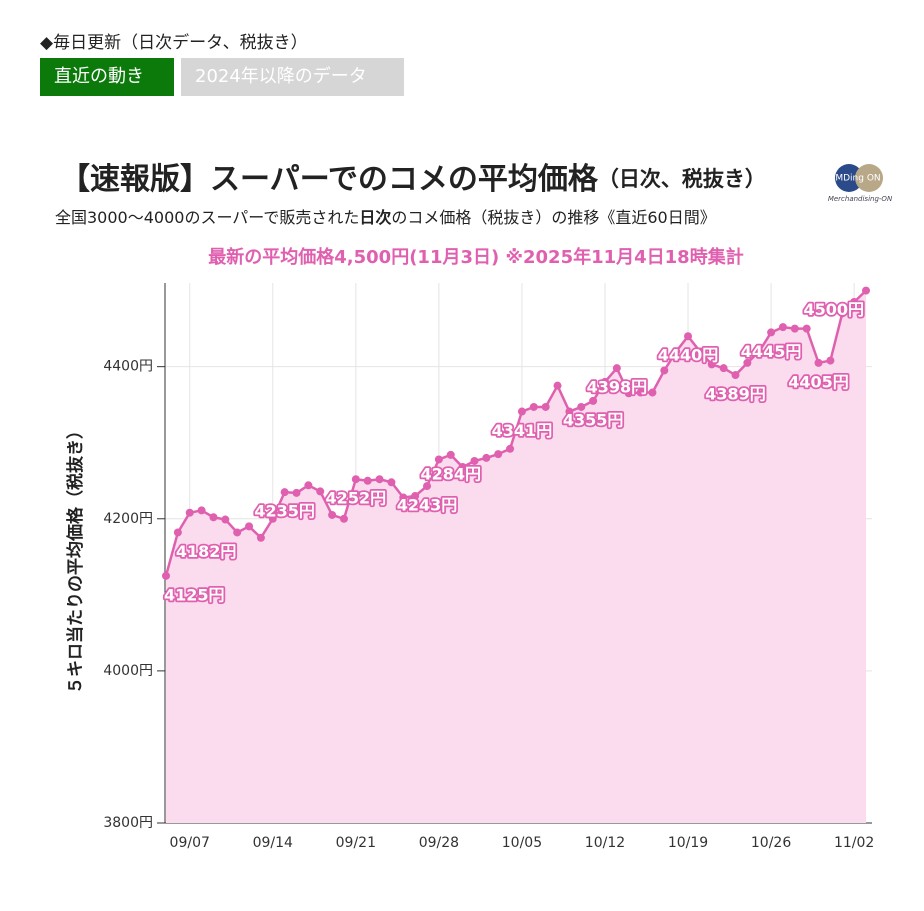  What do you see at coordinates (818, 381) in the screenshot?
I see `value-label: 4405円` at bounding box center [818, 381].